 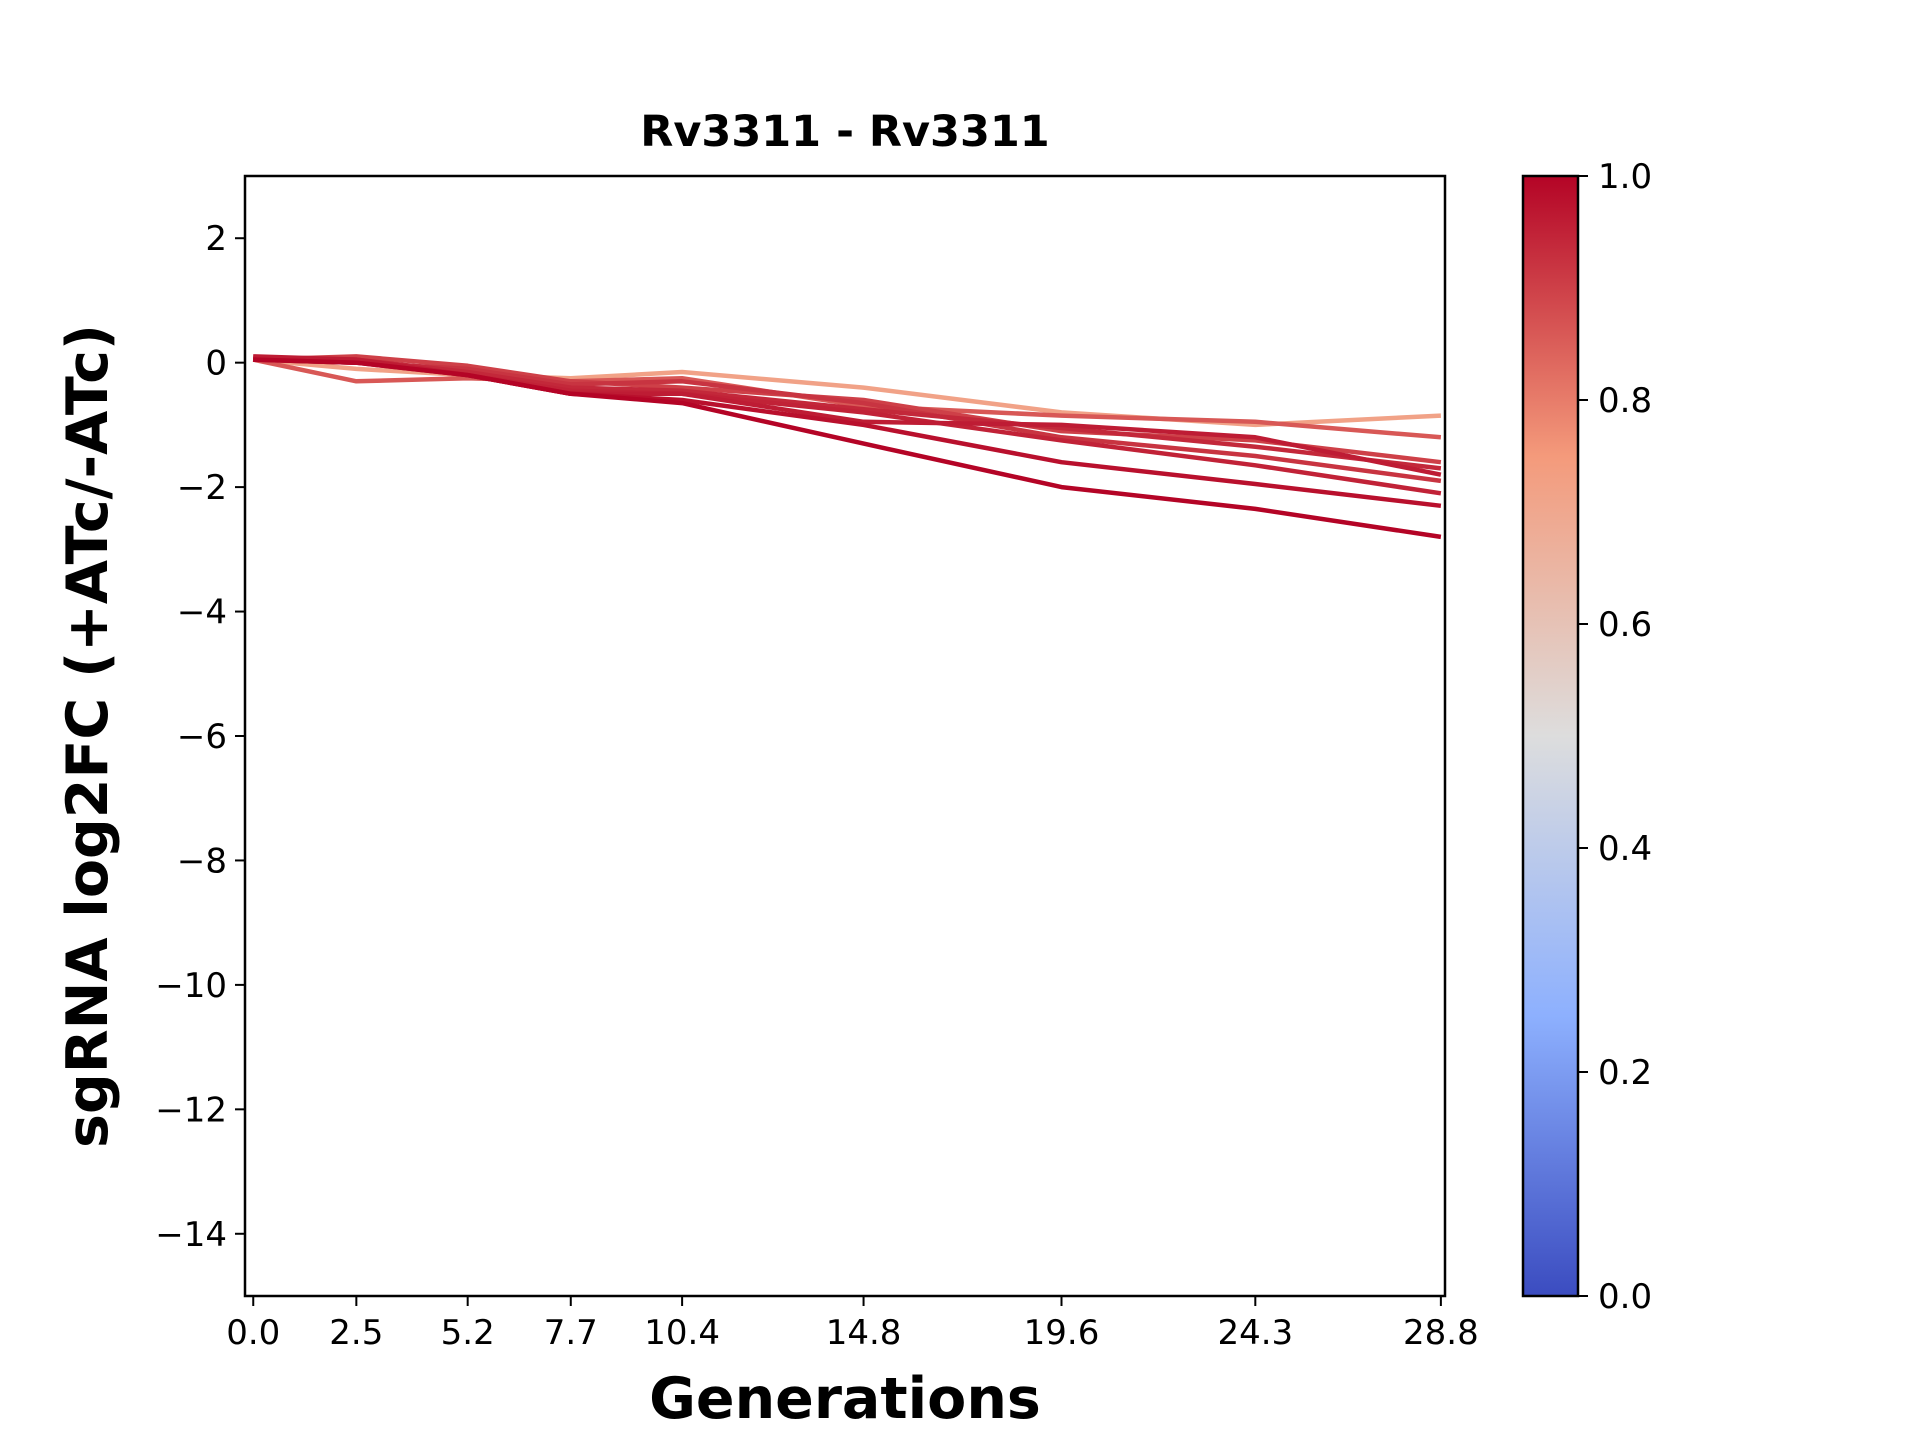 I want to click on y-axis-ticks: 2 0 −2 −4 −6 −8 −10 −12 −14, so click(x=200, y=737).